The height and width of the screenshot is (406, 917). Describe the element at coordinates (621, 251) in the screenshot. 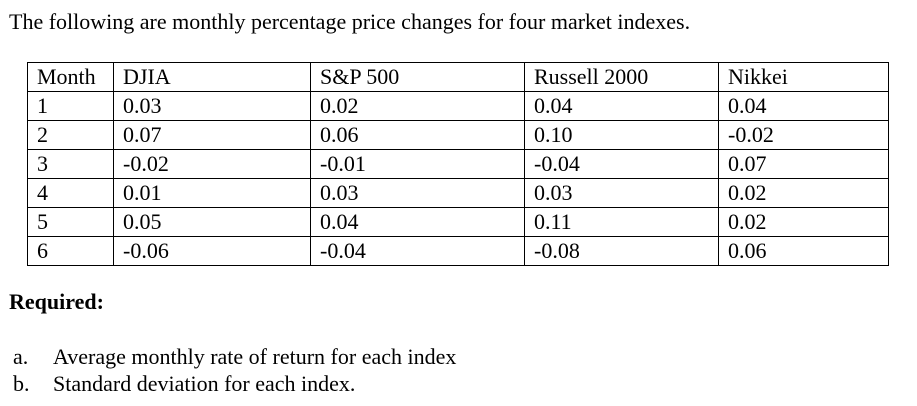

I see `cell-russell2000: -0.08` at that location.